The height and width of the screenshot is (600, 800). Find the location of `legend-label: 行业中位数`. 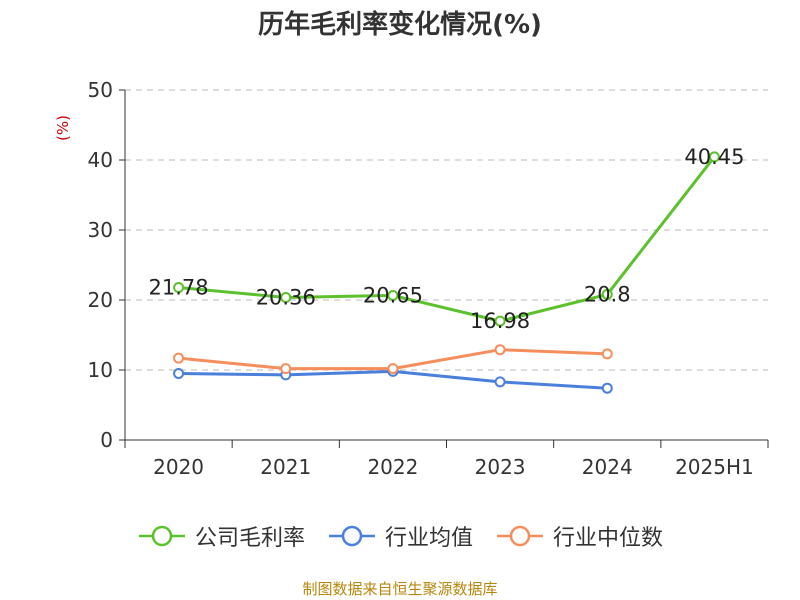

legend-label: 行业中位数 is located at coordinates (608, 538).